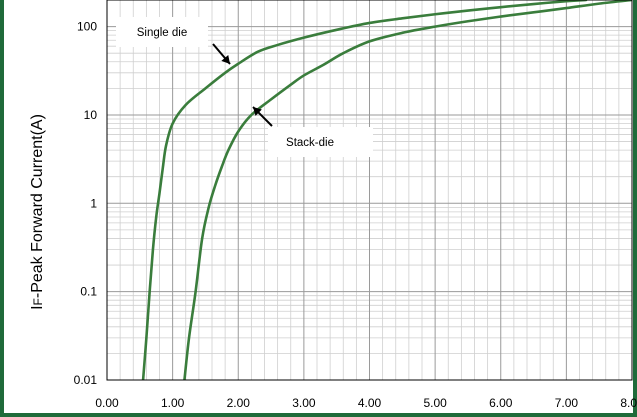 Image resolution: width=637 pixels, height=417 pixels. Describe the element at coordinates (93, 203) in the screenshot. I see `y-tick-label: 1` at that location.